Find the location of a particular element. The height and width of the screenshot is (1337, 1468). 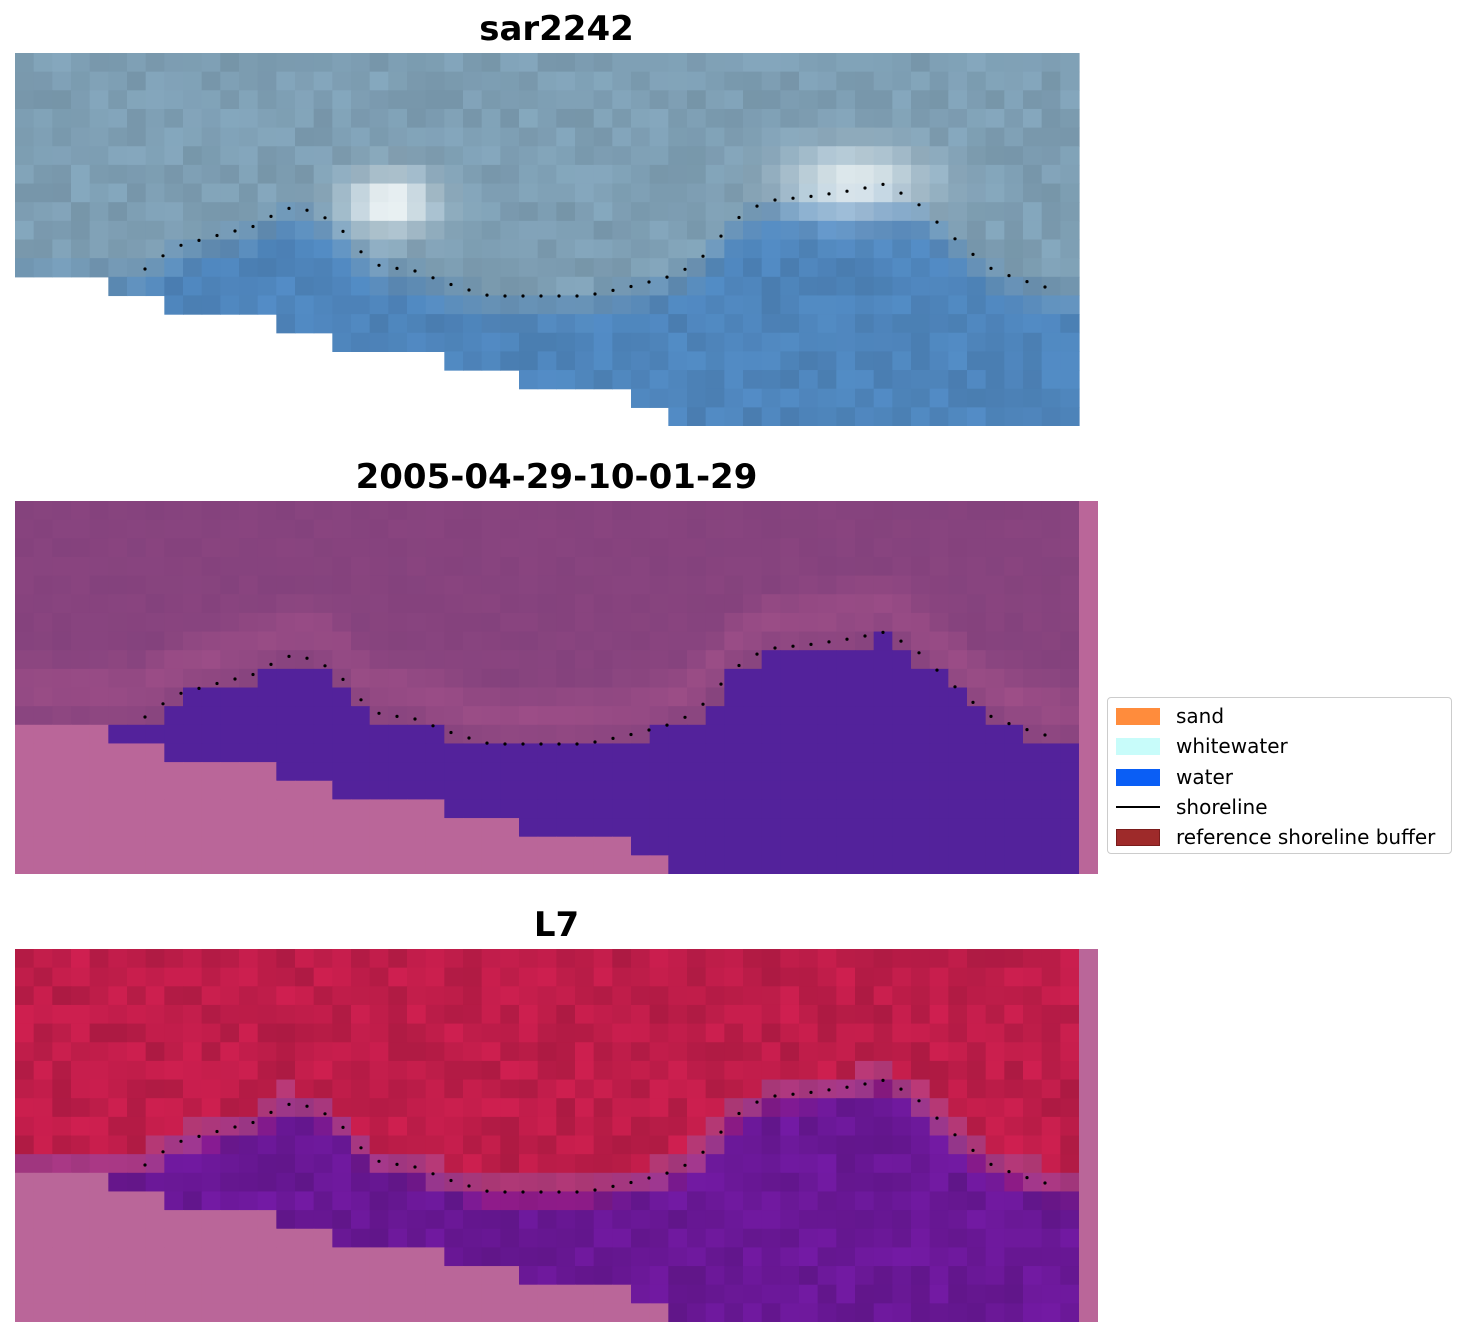

legend-item-sand: sand is located at coordinates (1170, 716).